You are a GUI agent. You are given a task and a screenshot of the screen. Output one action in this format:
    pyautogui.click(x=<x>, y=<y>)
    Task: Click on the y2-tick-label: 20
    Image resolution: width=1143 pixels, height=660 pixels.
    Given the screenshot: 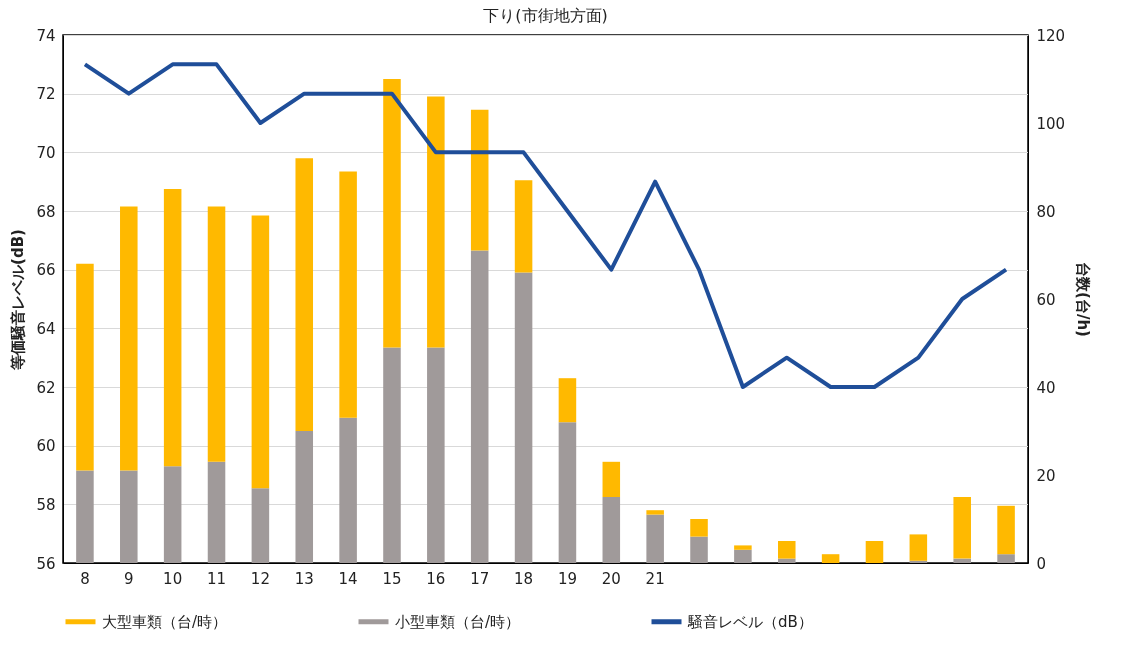 What is the action you would take?
    pyautogui.click(x=1046, y=475)
    